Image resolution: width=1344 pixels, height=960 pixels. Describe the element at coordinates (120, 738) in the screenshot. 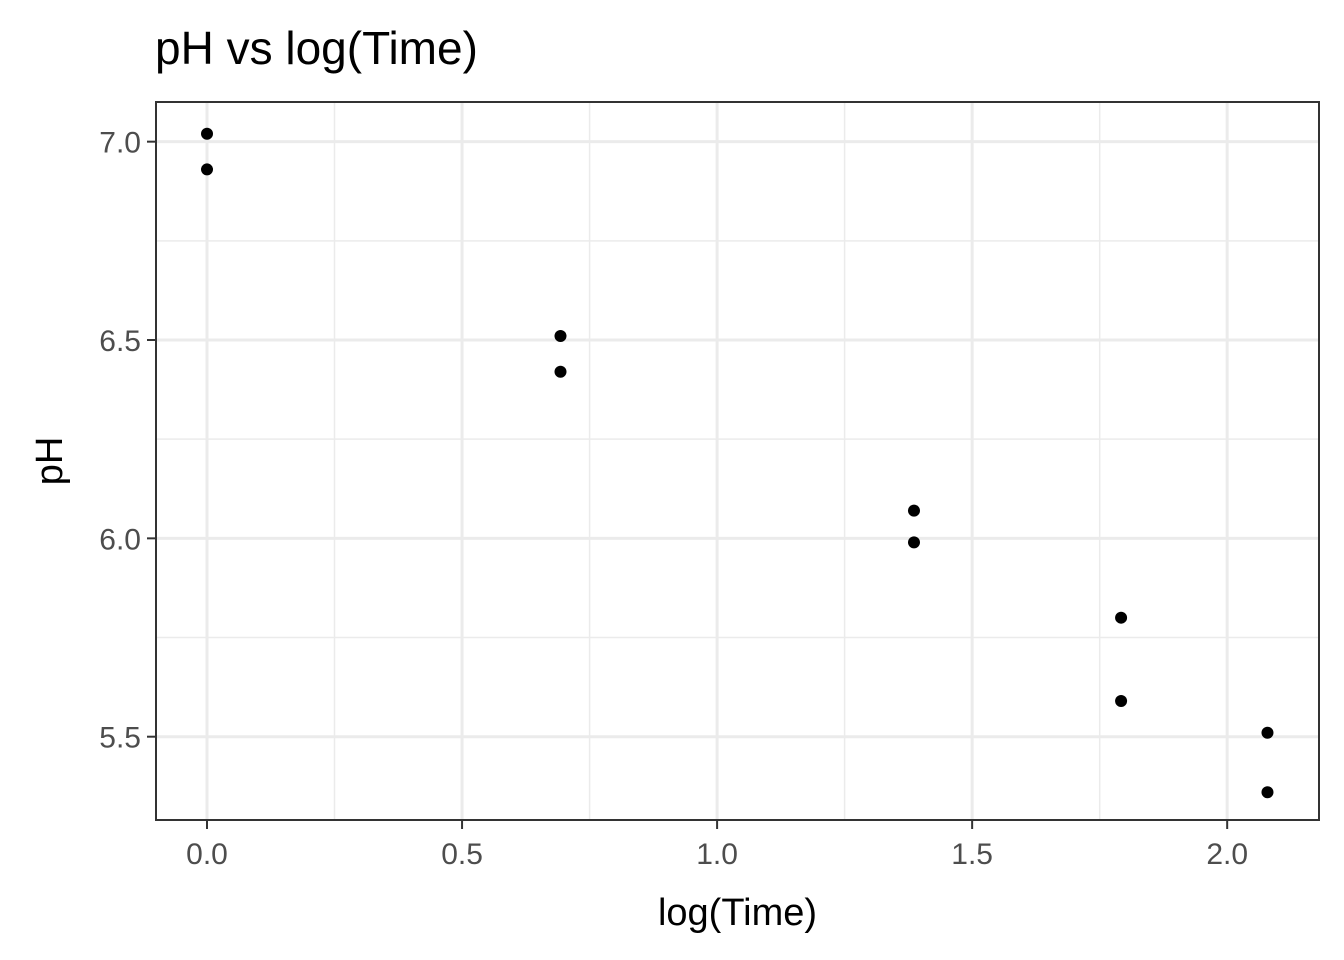

I see `y-tick-label: 5.5` at that location.